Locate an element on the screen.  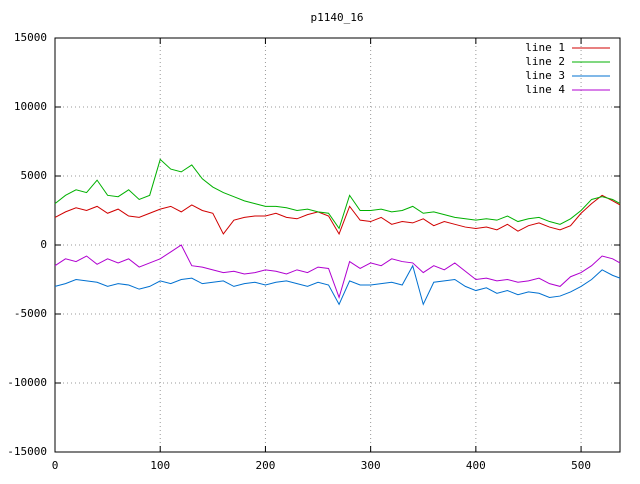
y-tick-label: 10000 is located at coordinates (30, 106).